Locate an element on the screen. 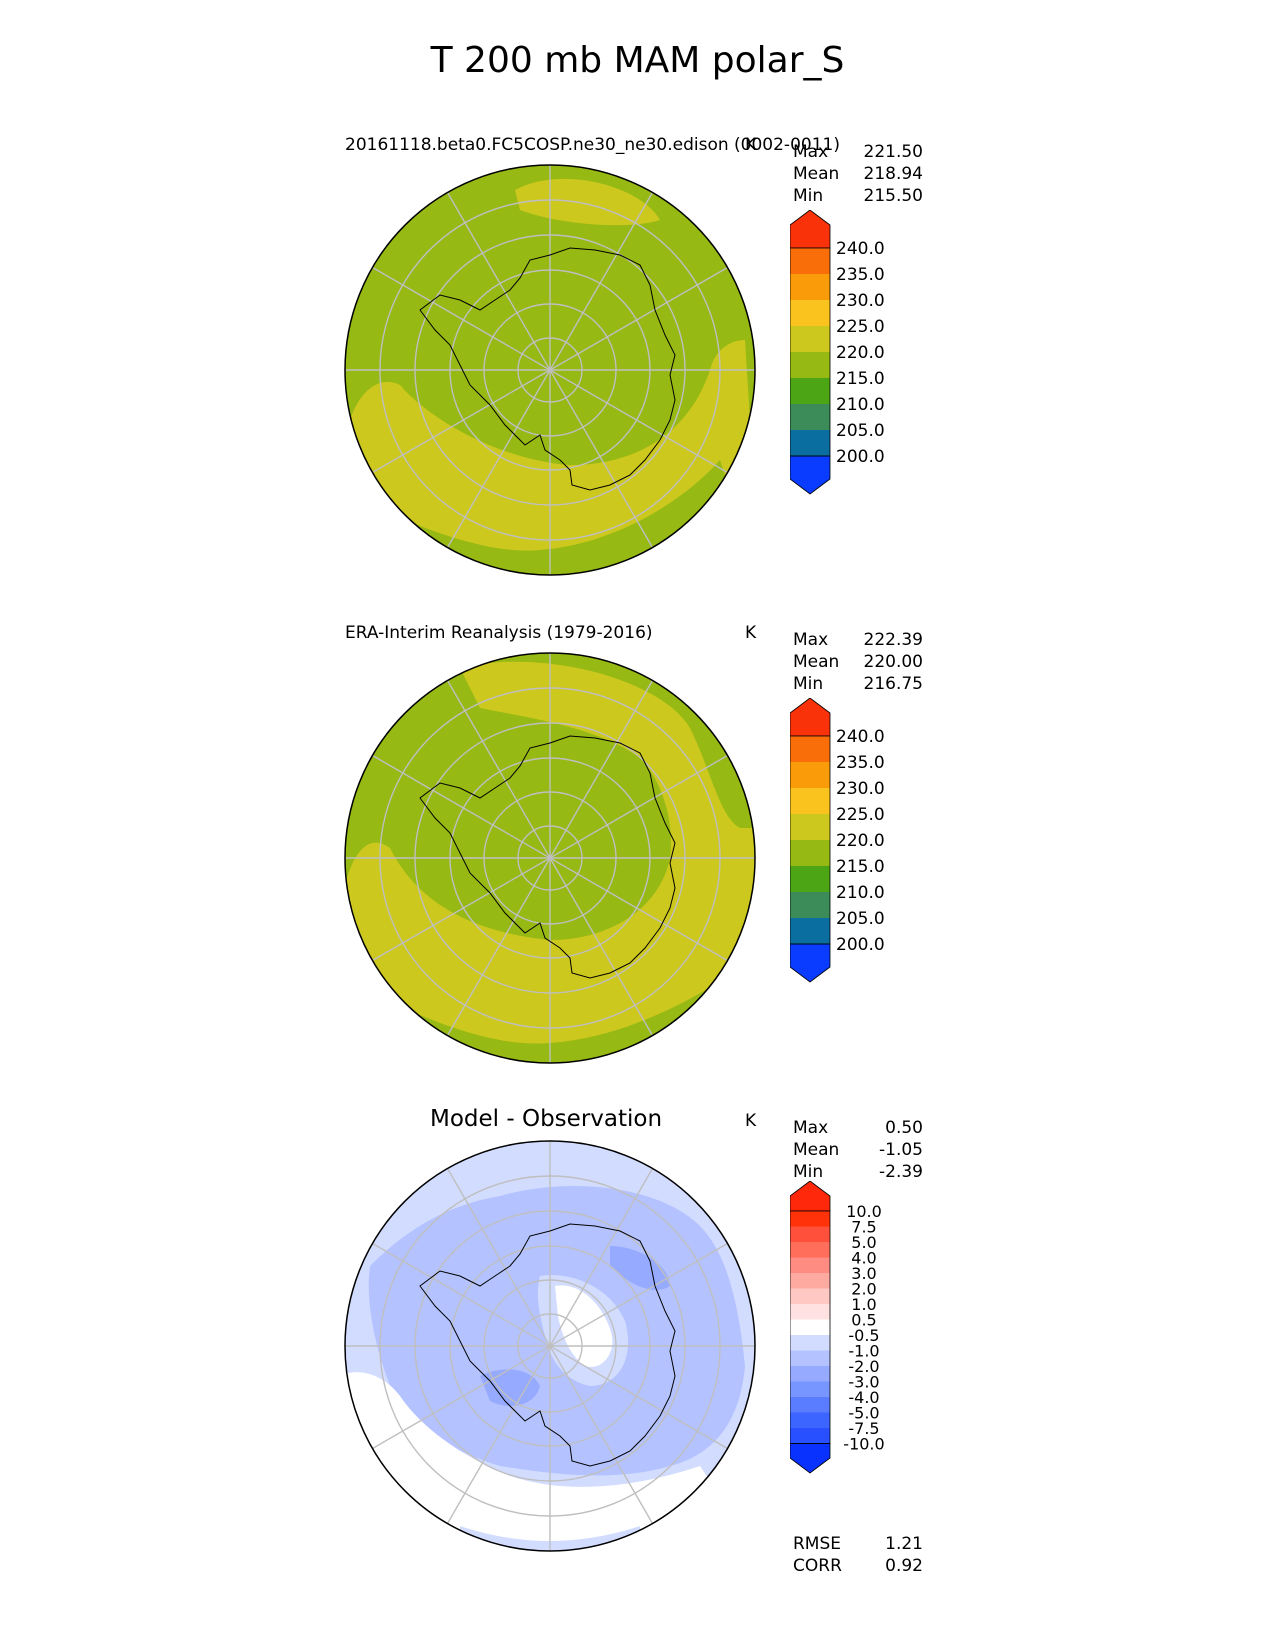 The width and height of the screenshot is (1275, 1650). figure-title: T 200 mb MAM polar_S is located at coordinates (637, 60).